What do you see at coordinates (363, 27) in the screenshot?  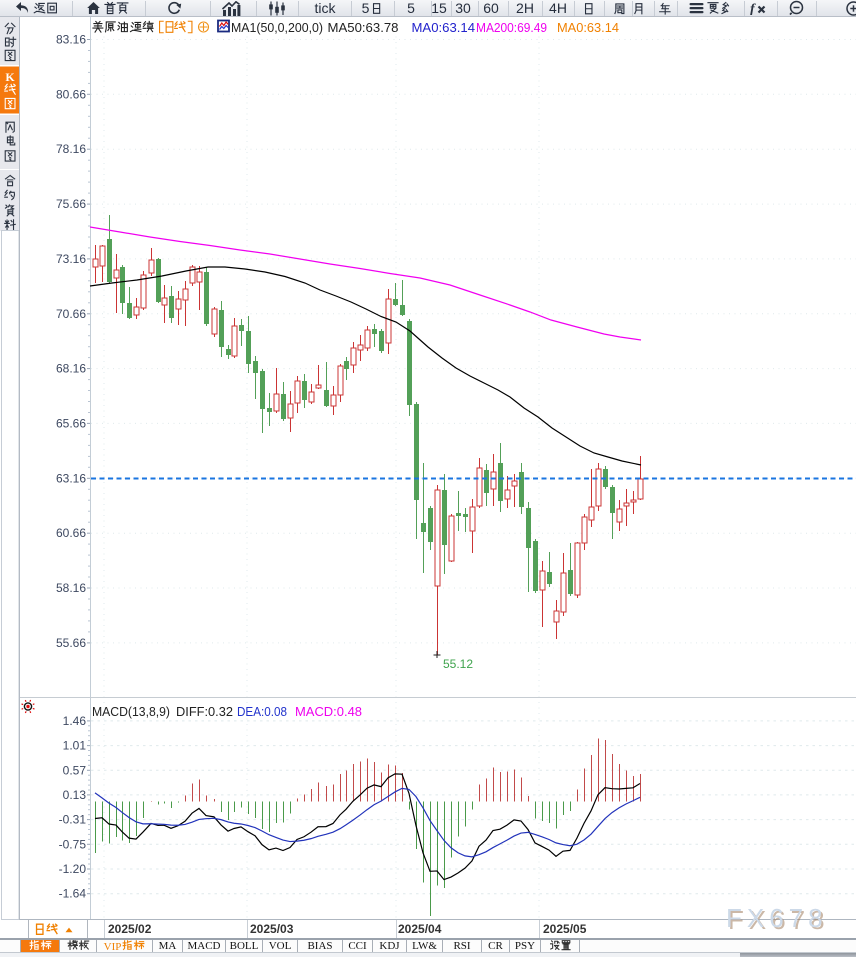 I see `svg-text: MA50:63.78` at bounding box center [363, 27].